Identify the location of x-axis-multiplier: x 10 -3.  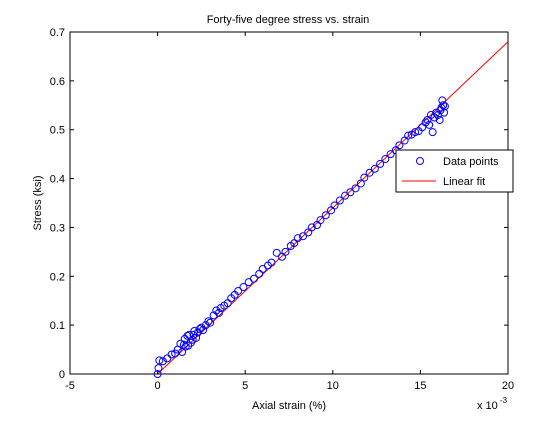
(492, 404).